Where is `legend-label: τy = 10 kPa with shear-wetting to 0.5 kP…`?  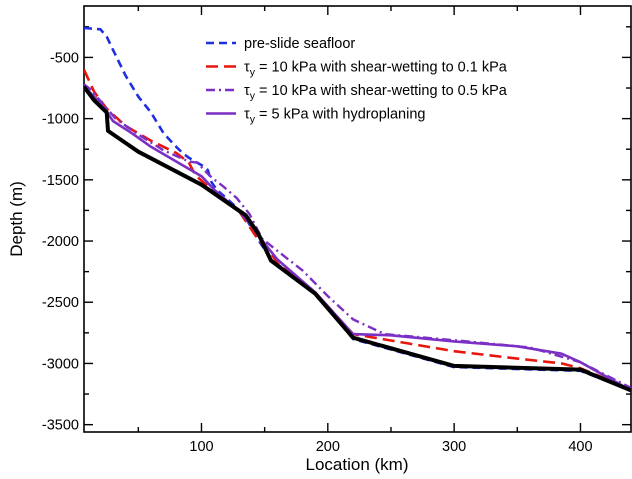 legend-label: τy = 10 kPa with shear-wetting to 0.5 kP… is located at coordinates (376, 92).